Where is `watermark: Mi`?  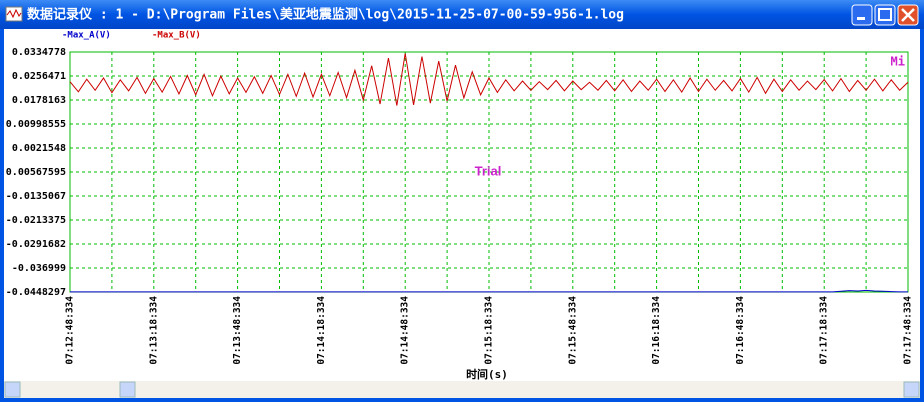 watermark: Mi is located at coordinates (898, 62).